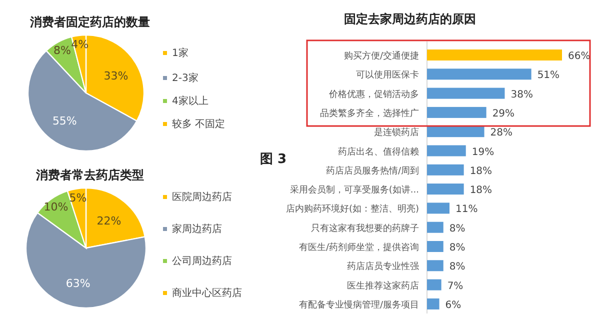 This screenshot has height=327, width=600. Describe the element at coordinates (352, 209) in the screenshot. I see `y-tick-label: 店内购药环境好(如：整洁、明亮)` at that location.